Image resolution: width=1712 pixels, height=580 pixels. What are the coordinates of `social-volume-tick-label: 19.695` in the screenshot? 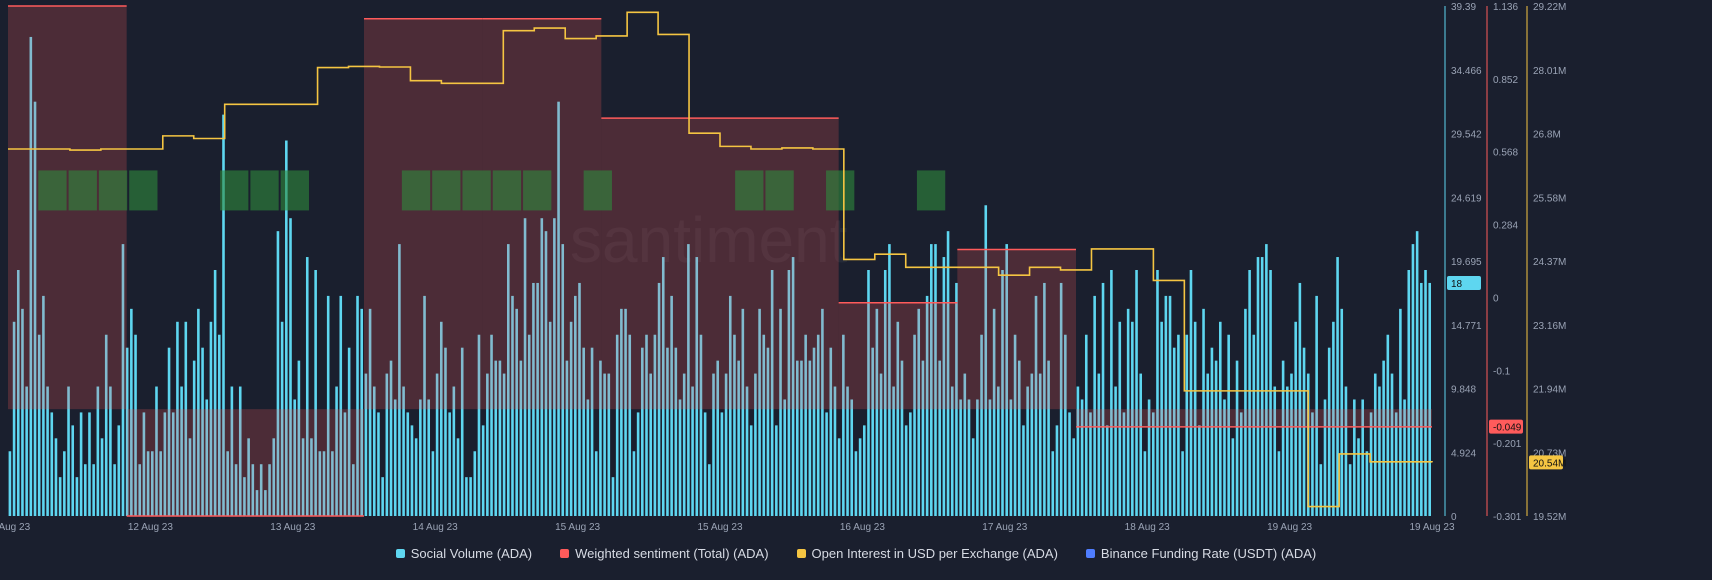 It's located at (1466, 262).